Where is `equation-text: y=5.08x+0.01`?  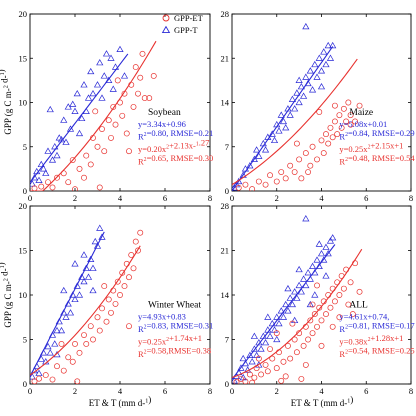
equation-text: y=5.08x+0.01 is located at coordinates (363, 124).